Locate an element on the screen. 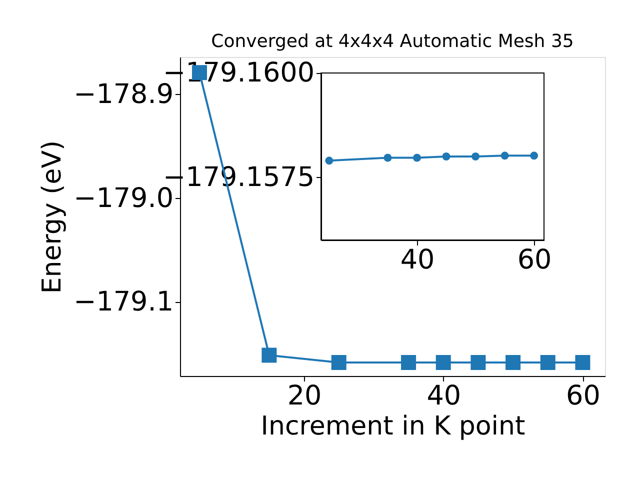 The image size is (640, 480). chart-title: Converged at 4x4x4 Automatic Mesh 35 is located at coordinates (392, 41).